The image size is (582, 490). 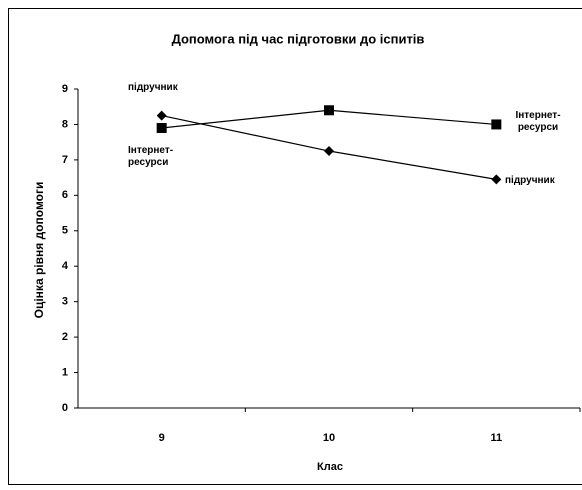 I want to click on x-tick-label: 10, so click(x=329, y=438).